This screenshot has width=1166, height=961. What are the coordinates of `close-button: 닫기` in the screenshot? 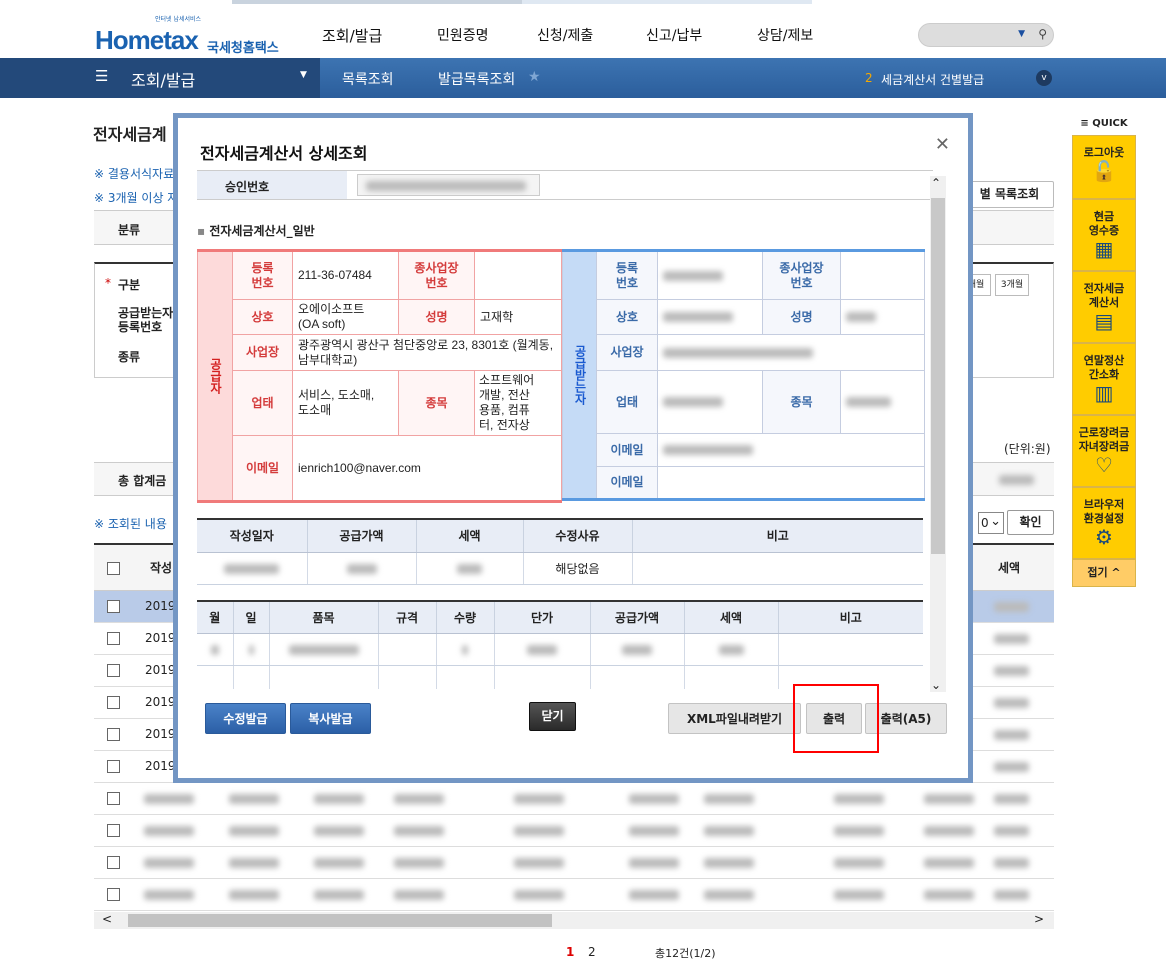 It's located at (552, 716).